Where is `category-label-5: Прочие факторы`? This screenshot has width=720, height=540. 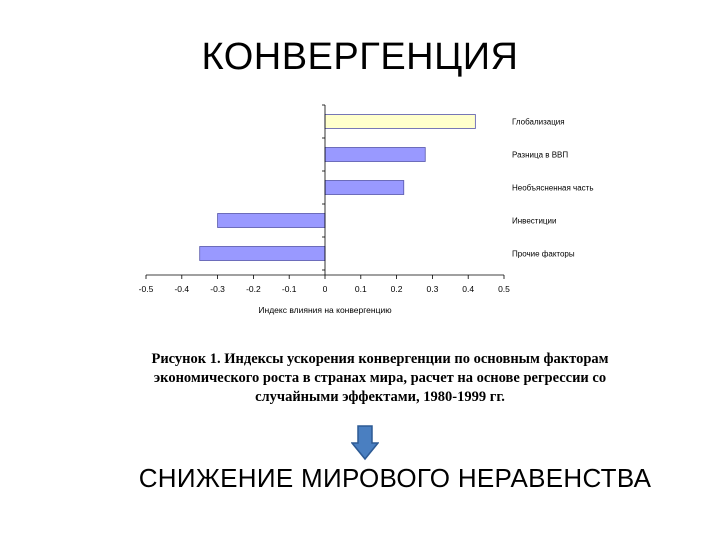 category-label-5: Прочие факторы is located at coordinates (543, 254).